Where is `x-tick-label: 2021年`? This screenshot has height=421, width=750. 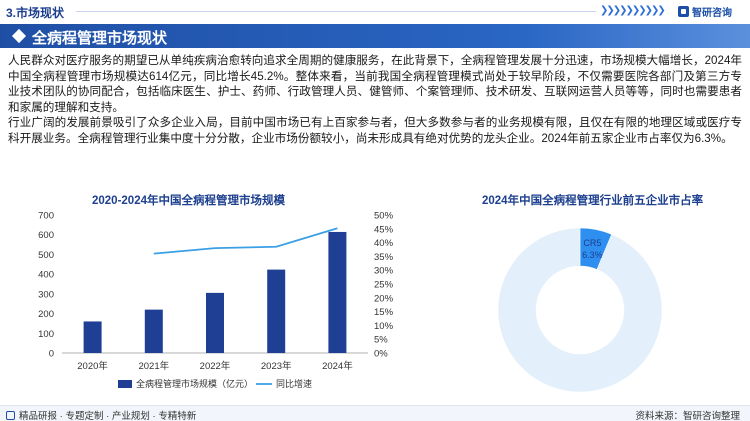
x-tick-label: 2021年 is located at coordinates (153, 366).